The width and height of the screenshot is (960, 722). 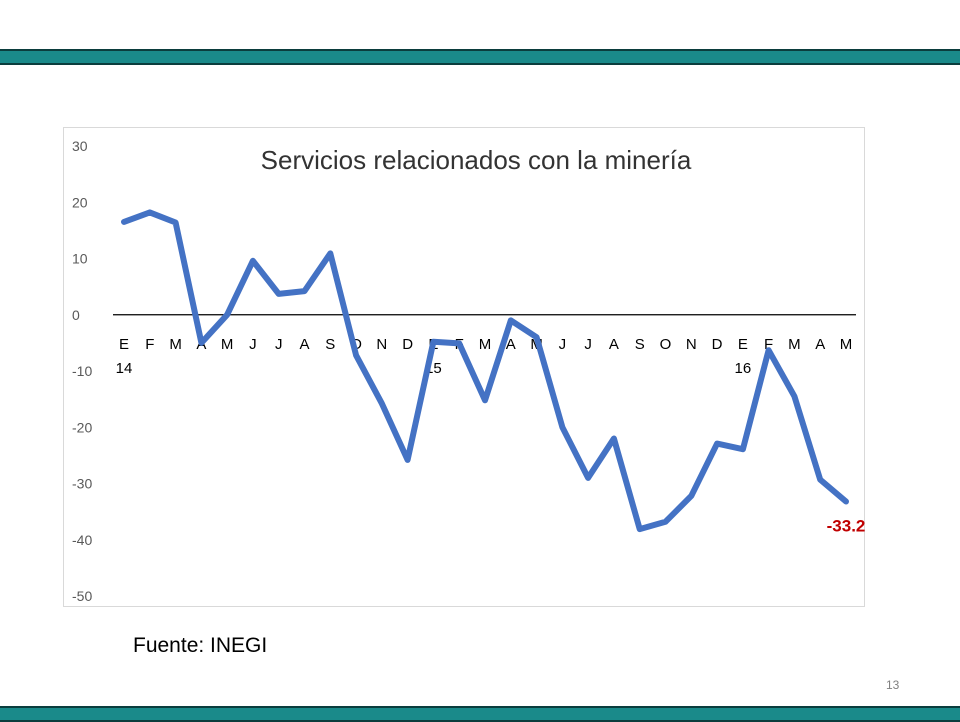 I want to click on y-tick-label: 30, so click(x=80, y=146).